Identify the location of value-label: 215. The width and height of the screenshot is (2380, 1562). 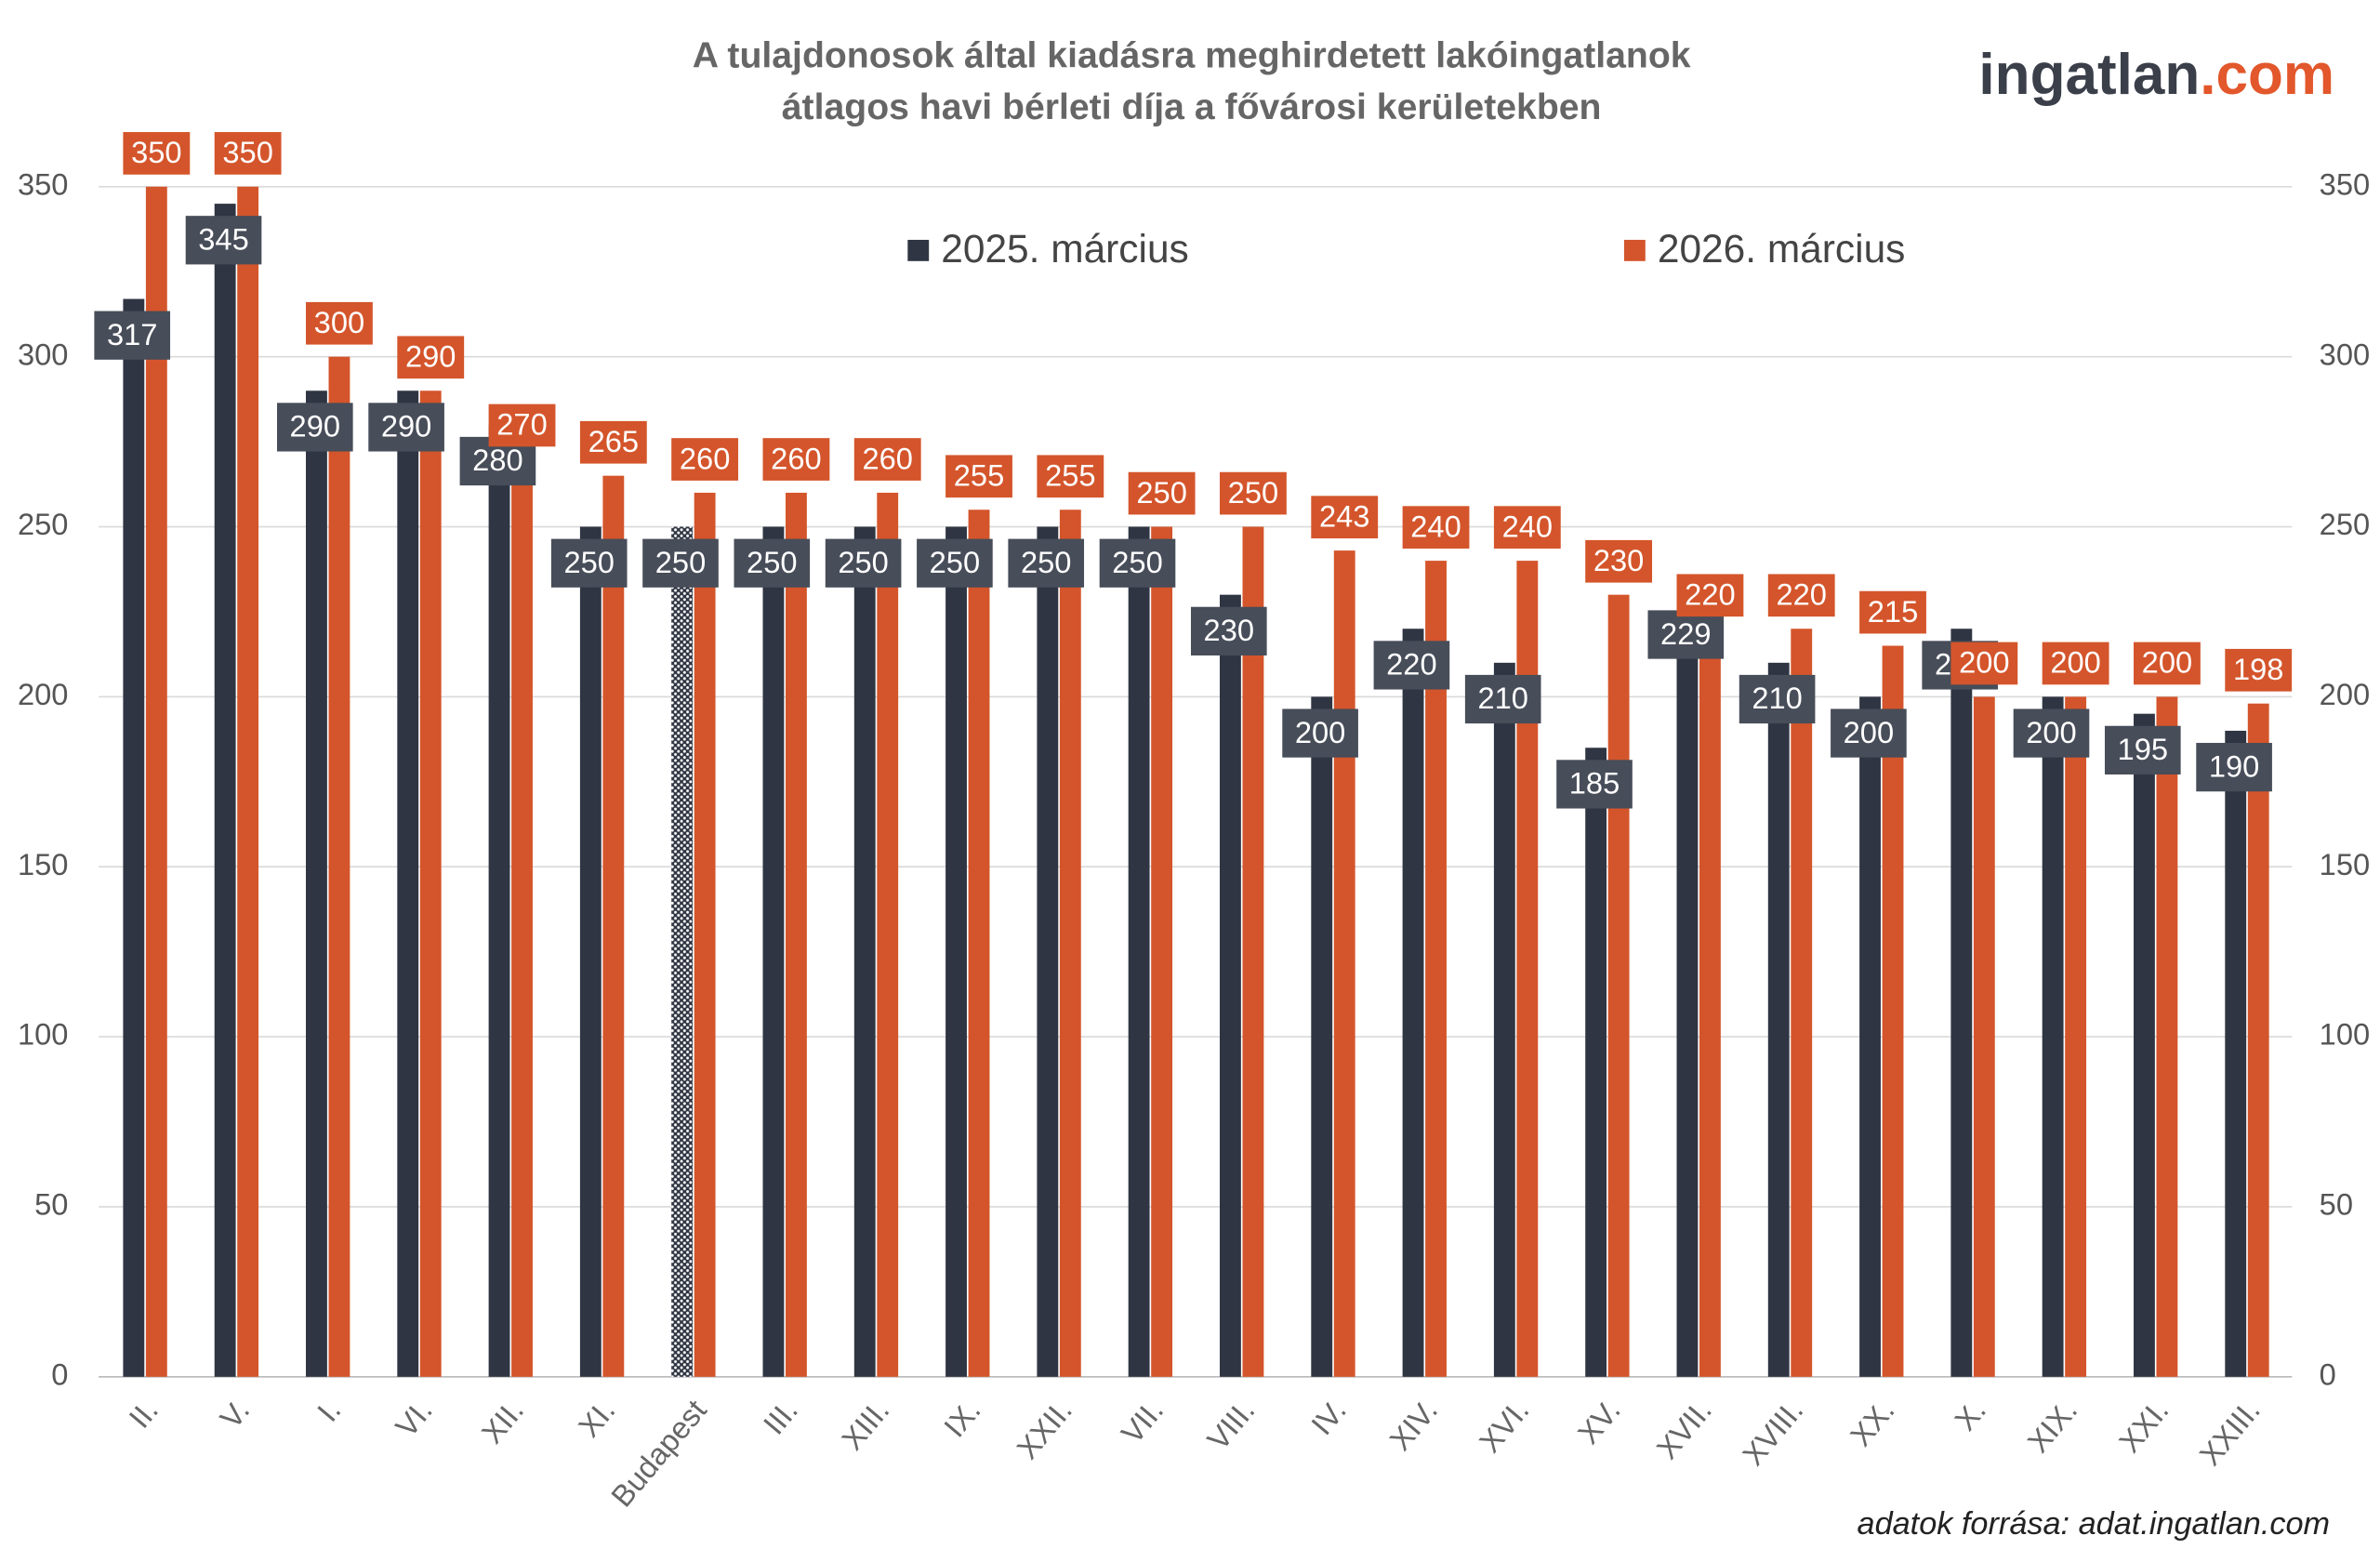
(1893, 611).